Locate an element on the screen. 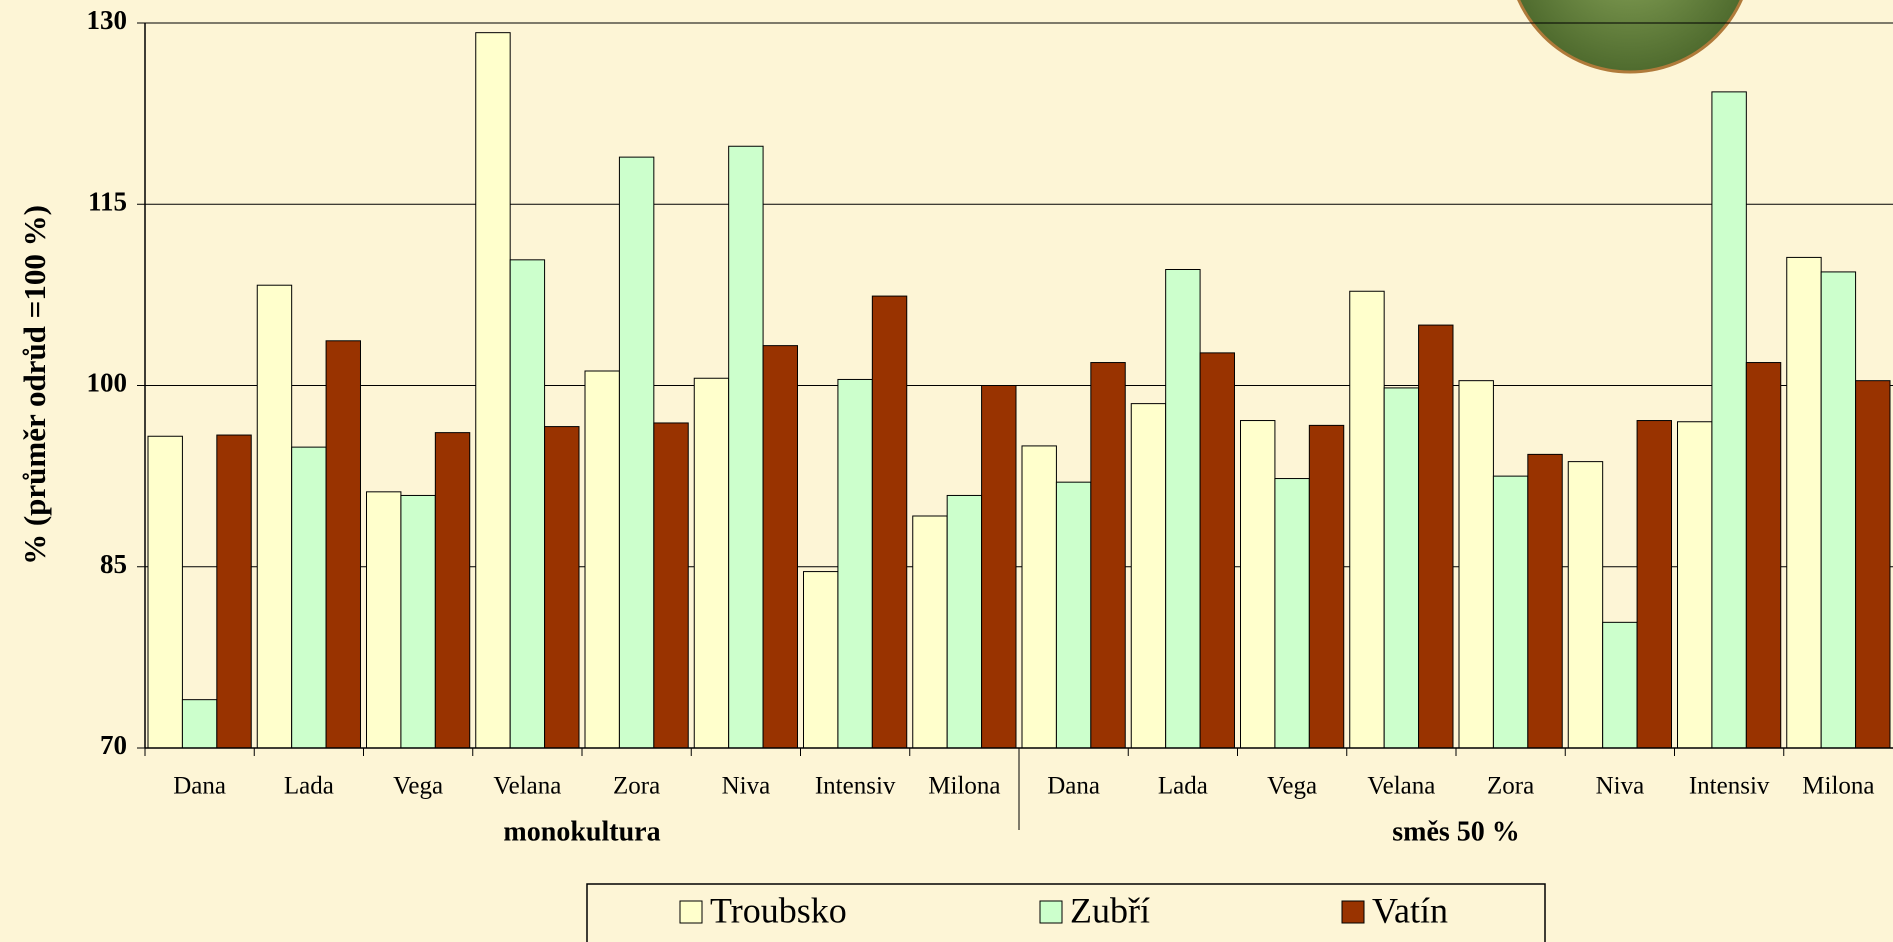 This screenshot has width=1893, height=942. y-tick-label: 70 is located at coordinates (113, 745).